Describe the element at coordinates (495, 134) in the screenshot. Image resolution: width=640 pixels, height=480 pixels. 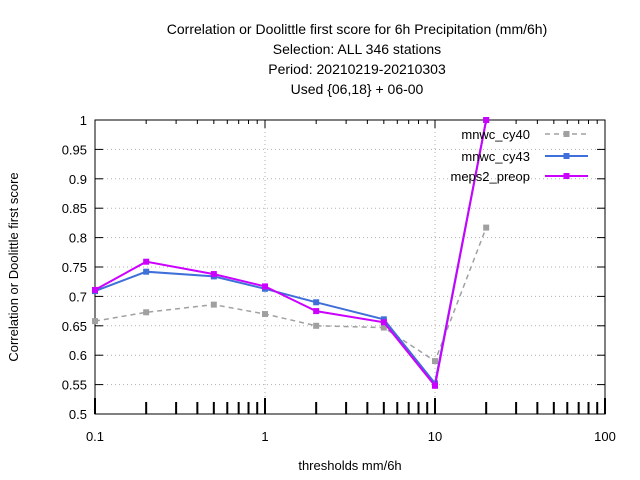
I see `legend-label: mnwc_cy40` at that location.